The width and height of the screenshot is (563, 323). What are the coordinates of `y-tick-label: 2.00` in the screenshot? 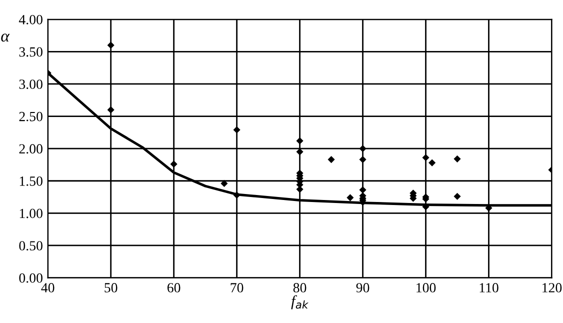 It's located at (30, 149).